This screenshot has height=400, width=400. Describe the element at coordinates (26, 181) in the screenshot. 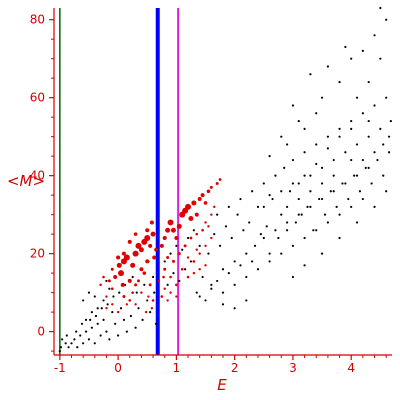

I see `y-axis-label: <M>` at that location.